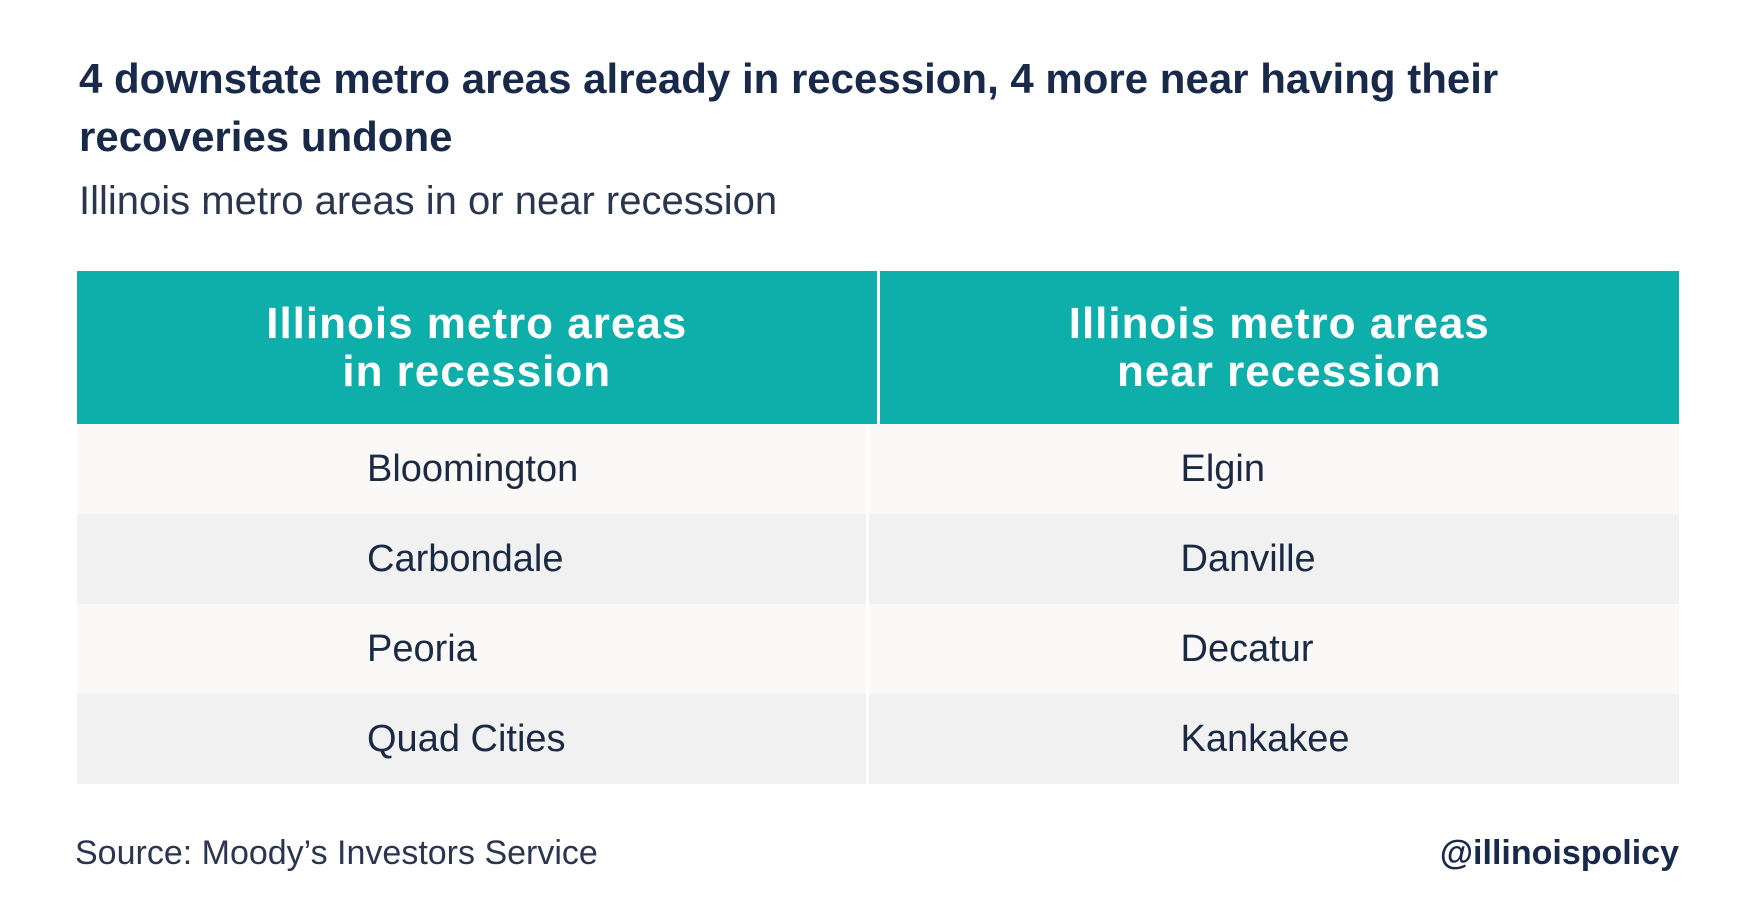 The image size is (1751, 900). Describe the element at coordinates (1559, 853) in the screenshot. I see `social-handle: @illinoispolicy` at that location.